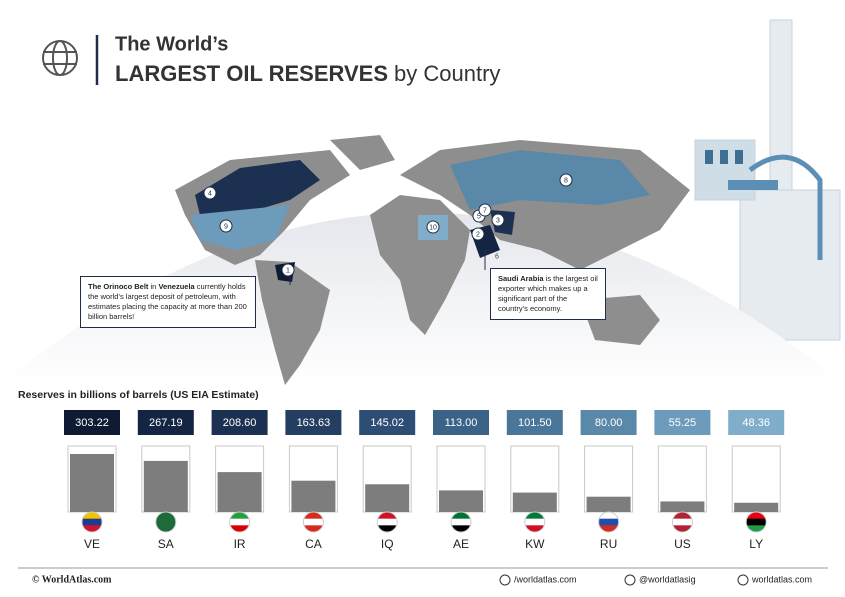 The height and width of the screenshot is (597, 845). I want to click on x-tick-label: VE, so click(92, 544).